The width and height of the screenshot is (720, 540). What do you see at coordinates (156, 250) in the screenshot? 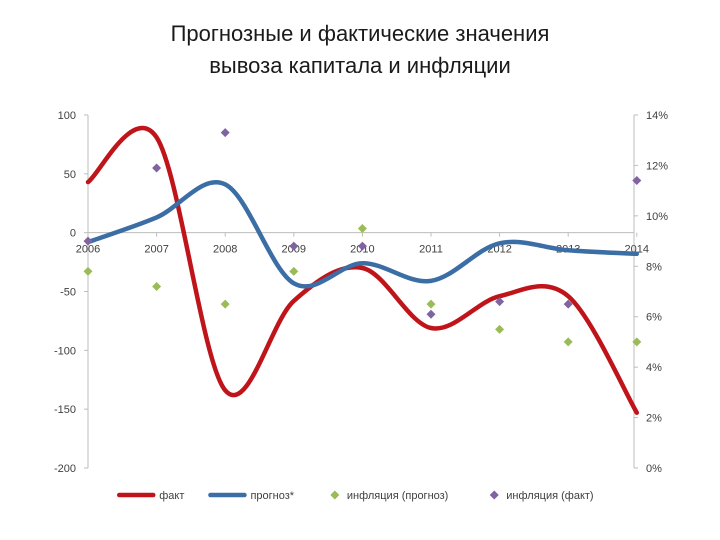
I see `category-tick-label: 2007` at bounding box center [156, 250].